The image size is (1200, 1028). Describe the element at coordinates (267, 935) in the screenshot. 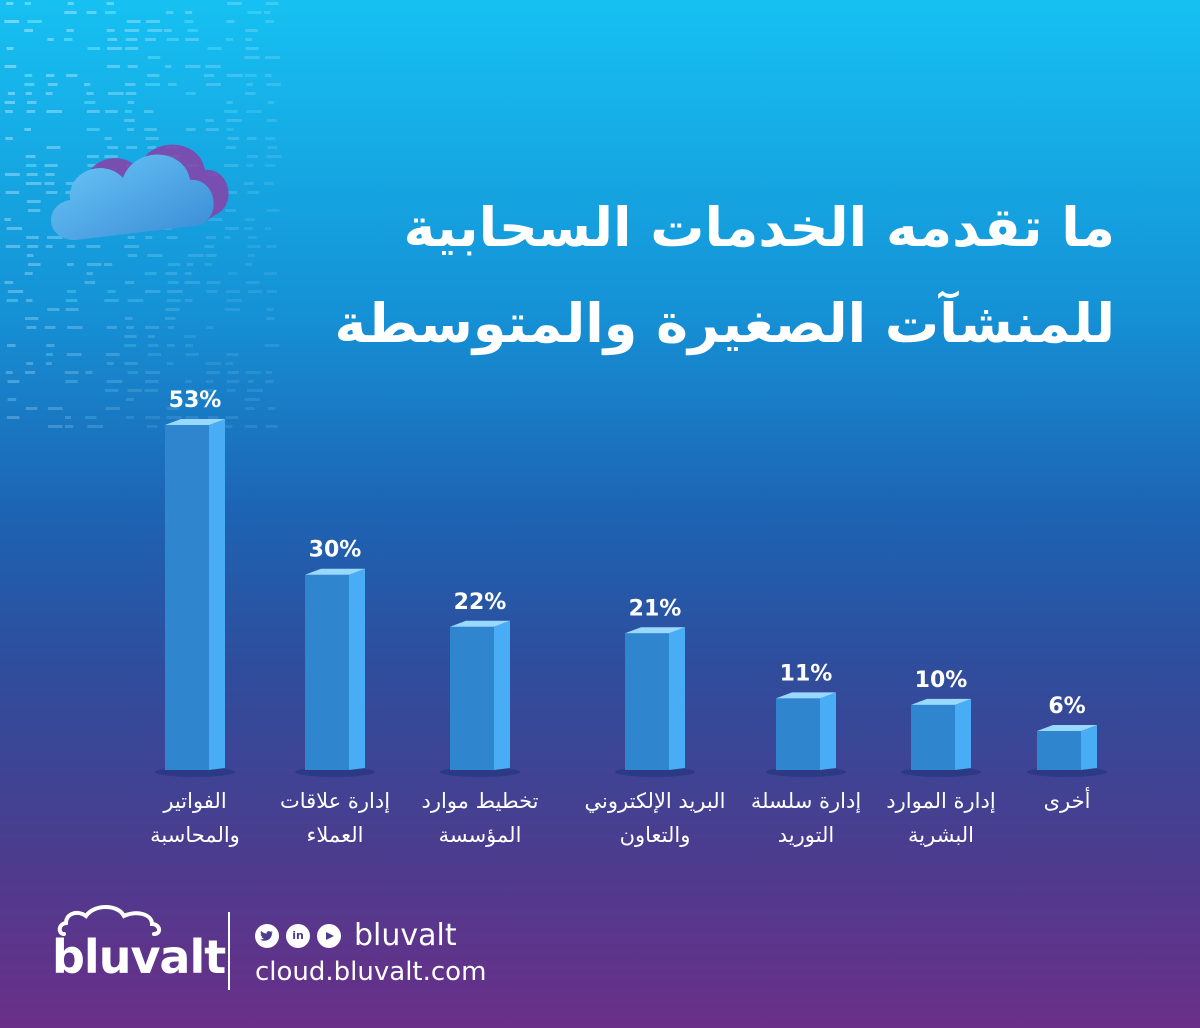

I see `twitter-icon` at that location.